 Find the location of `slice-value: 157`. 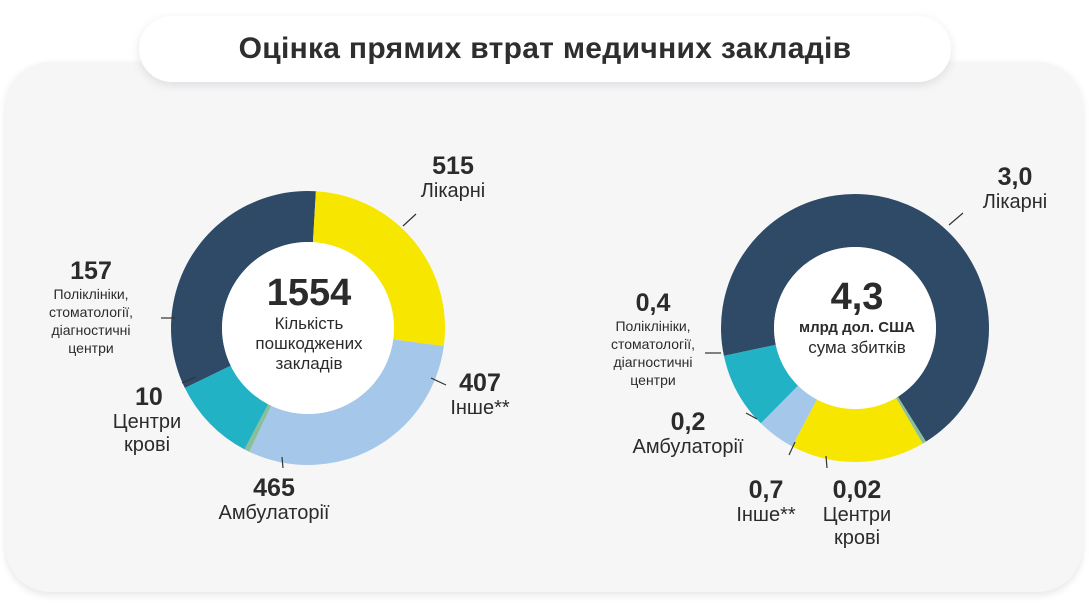

slice-value: 157 is located at coordinates (91, 271).